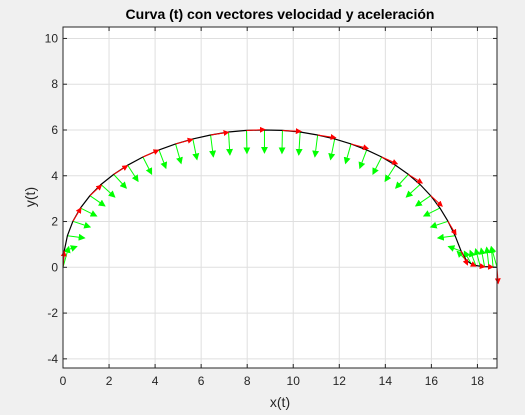 The image size is (525, 415). Describe the element at coordinates (52, 359) in the screenshot. I see `y-tick-label: -4` at that location.